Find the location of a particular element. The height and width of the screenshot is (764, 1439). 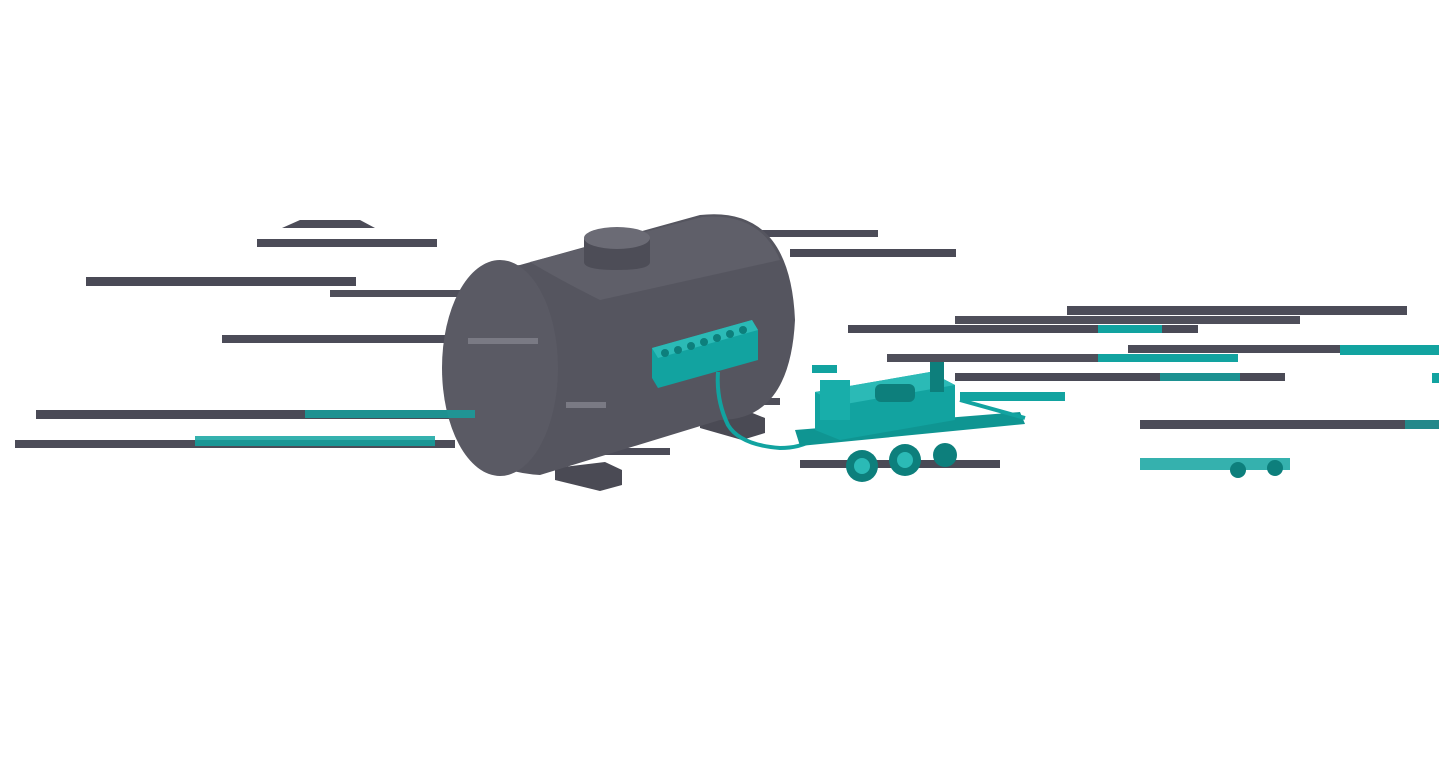

tank-skid is located at coordinates (588, 476).